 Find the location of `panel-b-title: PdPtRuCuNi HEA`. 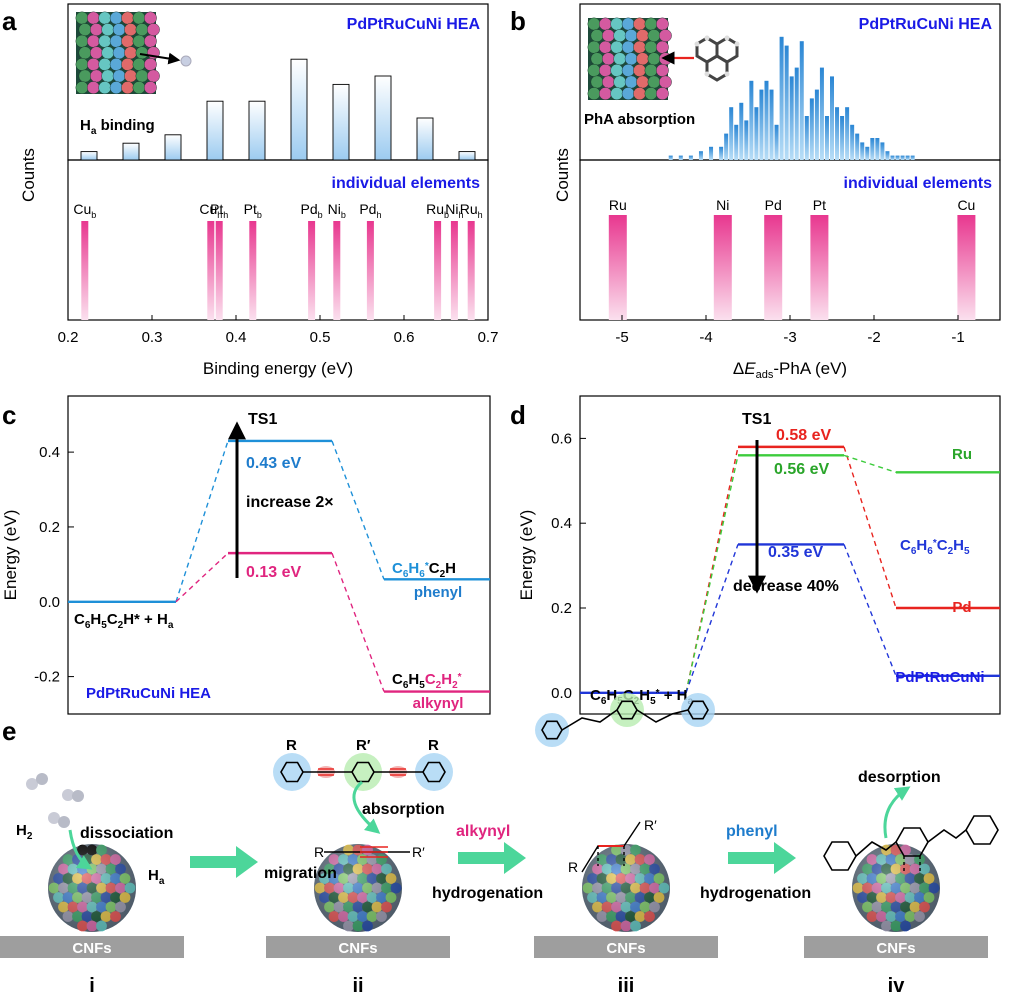

panel-b-title: PdPtRuCuNi HEA is located at coordinates (926, 24).